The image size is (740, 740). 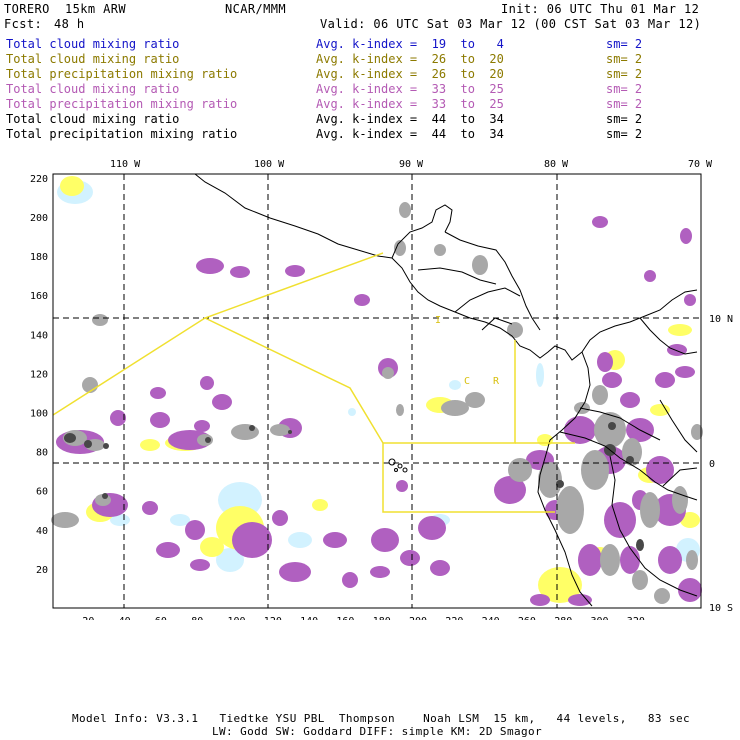 I want to click on x-tick-label: 160, so click(x=345, y=618).